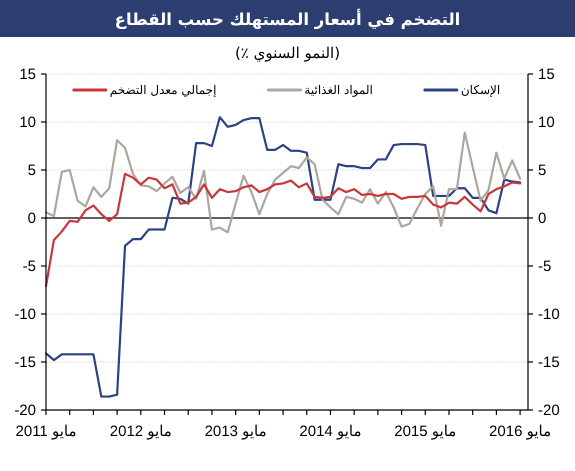 This screenshot has width=575, height=471. I want to click on y2-tick-label: -10, so click(549, 314).